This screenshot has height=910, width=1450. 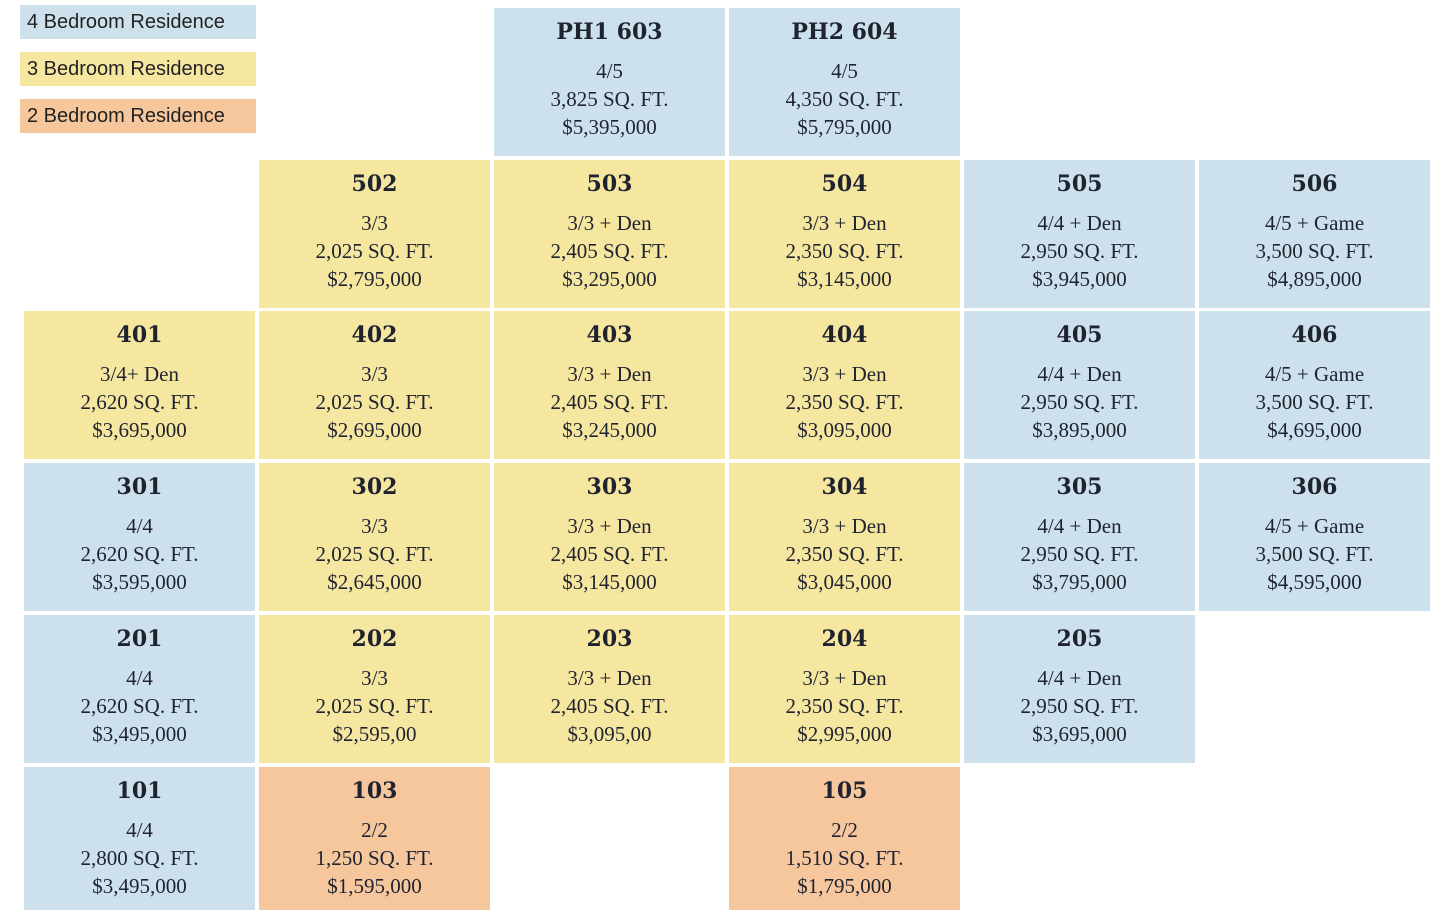 I want to click on unit-card-302: 302 3/3 2,025 SQ. FT. $2,645,000, so click(x=374, y=537).